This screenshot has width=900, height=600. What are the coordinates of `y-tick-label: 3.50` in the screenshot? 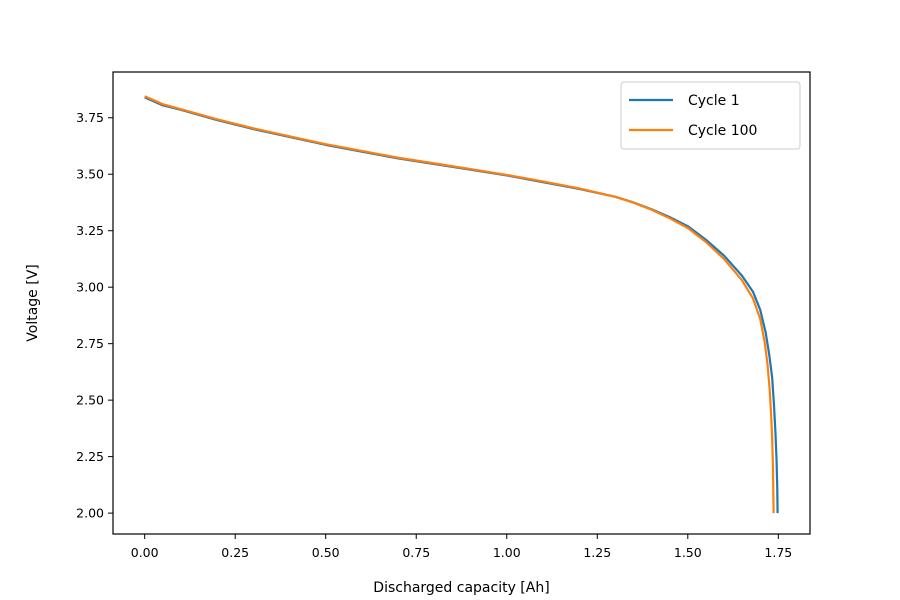 It's located at (90, 174).